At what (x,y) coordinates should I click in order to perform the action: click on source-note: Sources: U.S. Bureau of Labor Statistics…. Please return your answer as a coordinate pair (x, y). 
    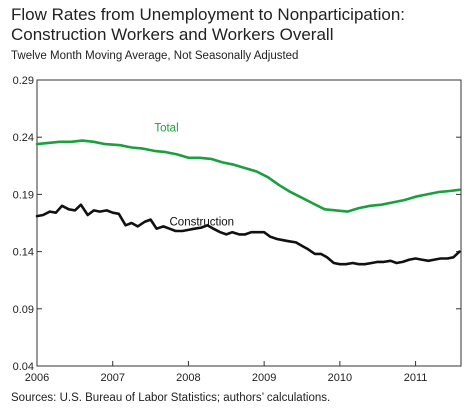
    Looking at the image, I should click on (171, 398).